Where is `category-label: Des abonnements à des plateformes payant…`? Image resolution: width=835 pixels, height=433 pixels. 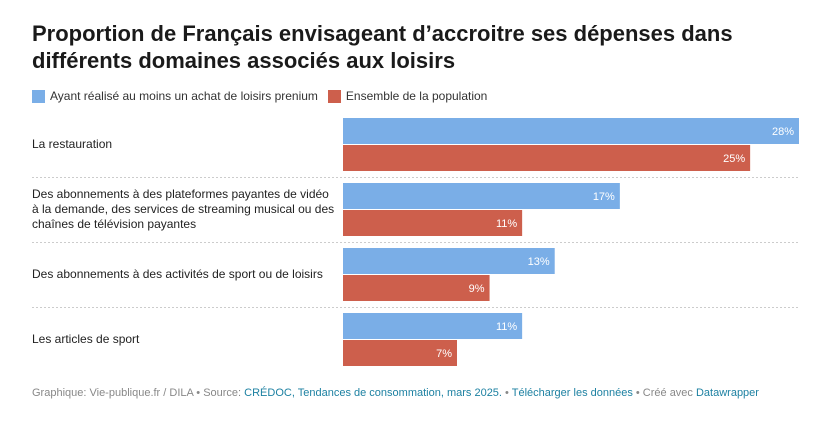 category-label: Des abonnements à des plateformes payant… is located at coordinates (183, 209).